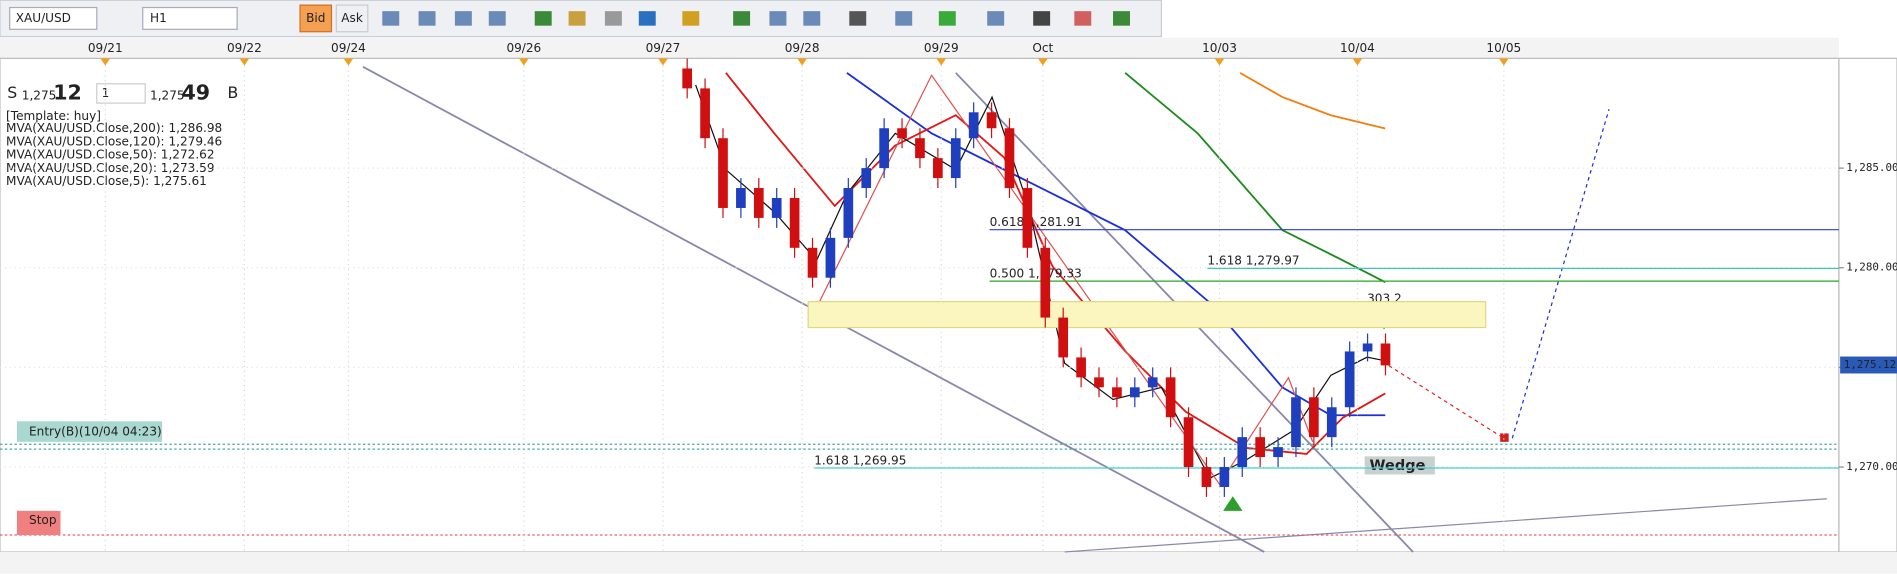  I want to click on sell-label: S, so click(12, 92).